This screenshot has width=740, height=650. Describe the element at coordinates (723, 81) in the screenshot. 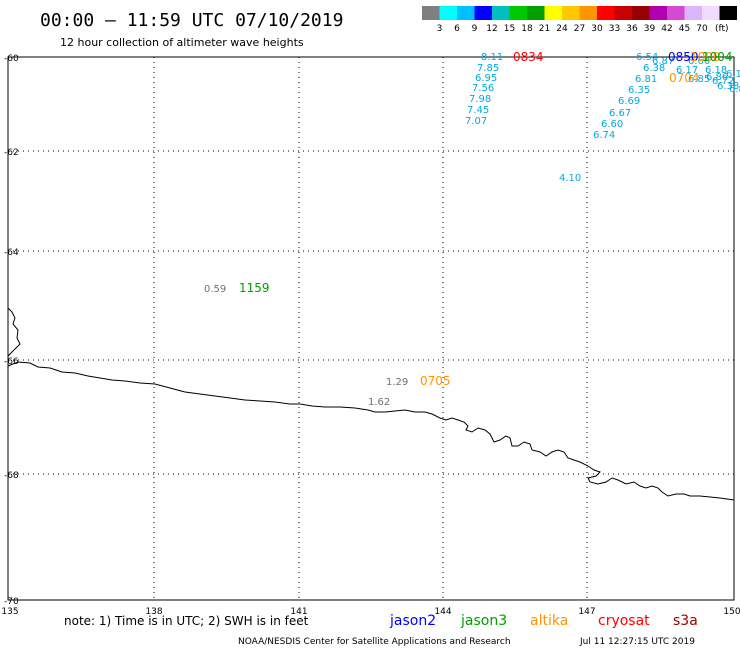

I see `swh-value: 6.72` at that location.